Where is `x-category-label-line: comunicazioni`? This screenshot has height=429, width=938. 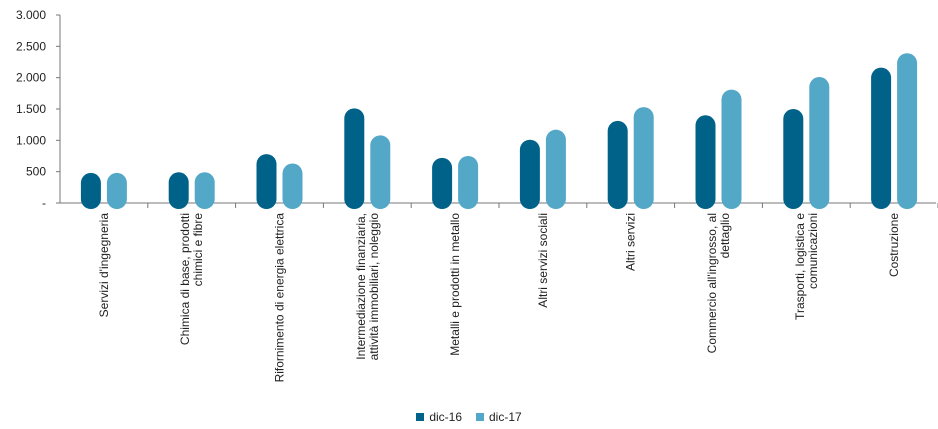 x-category-label-line: comunicazioni is located at coordinates (813, 251).